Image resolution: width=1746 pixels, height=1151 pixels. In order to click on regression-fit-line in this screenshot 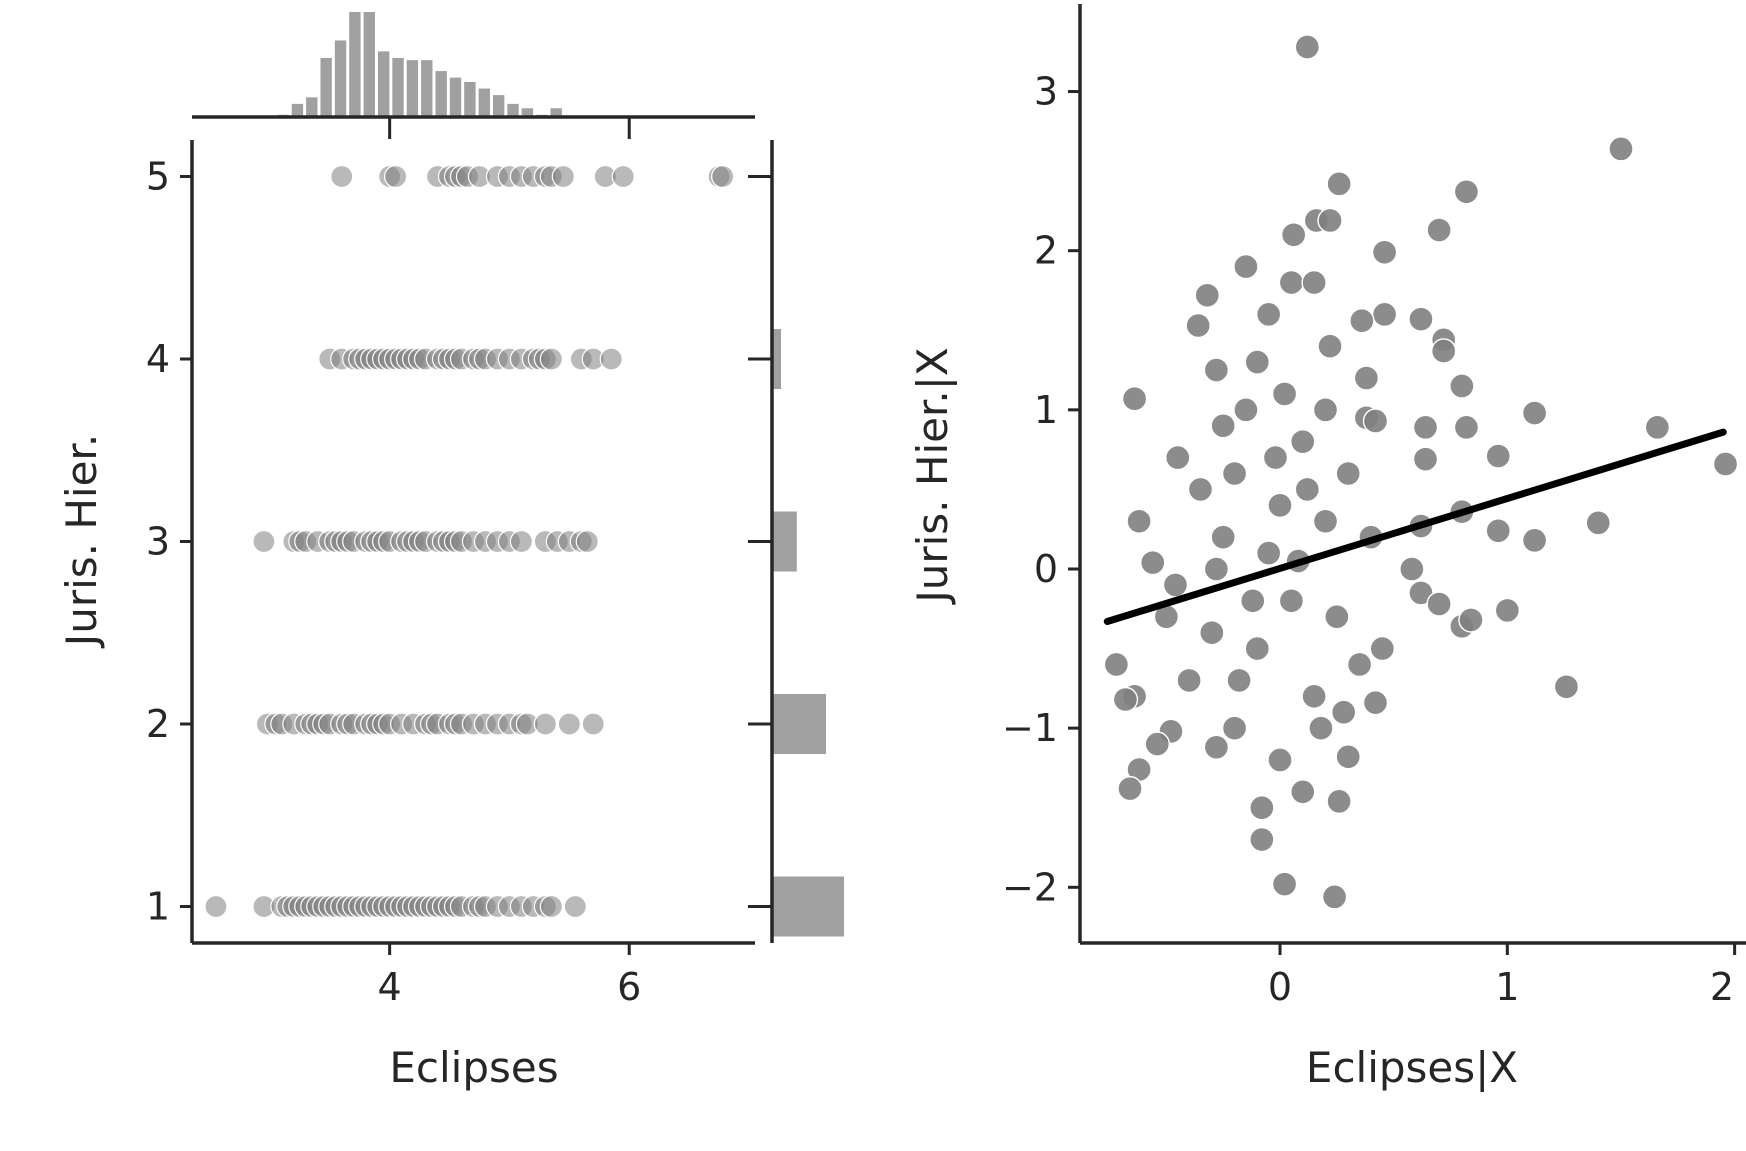, I will do `click(1415, 527)`.